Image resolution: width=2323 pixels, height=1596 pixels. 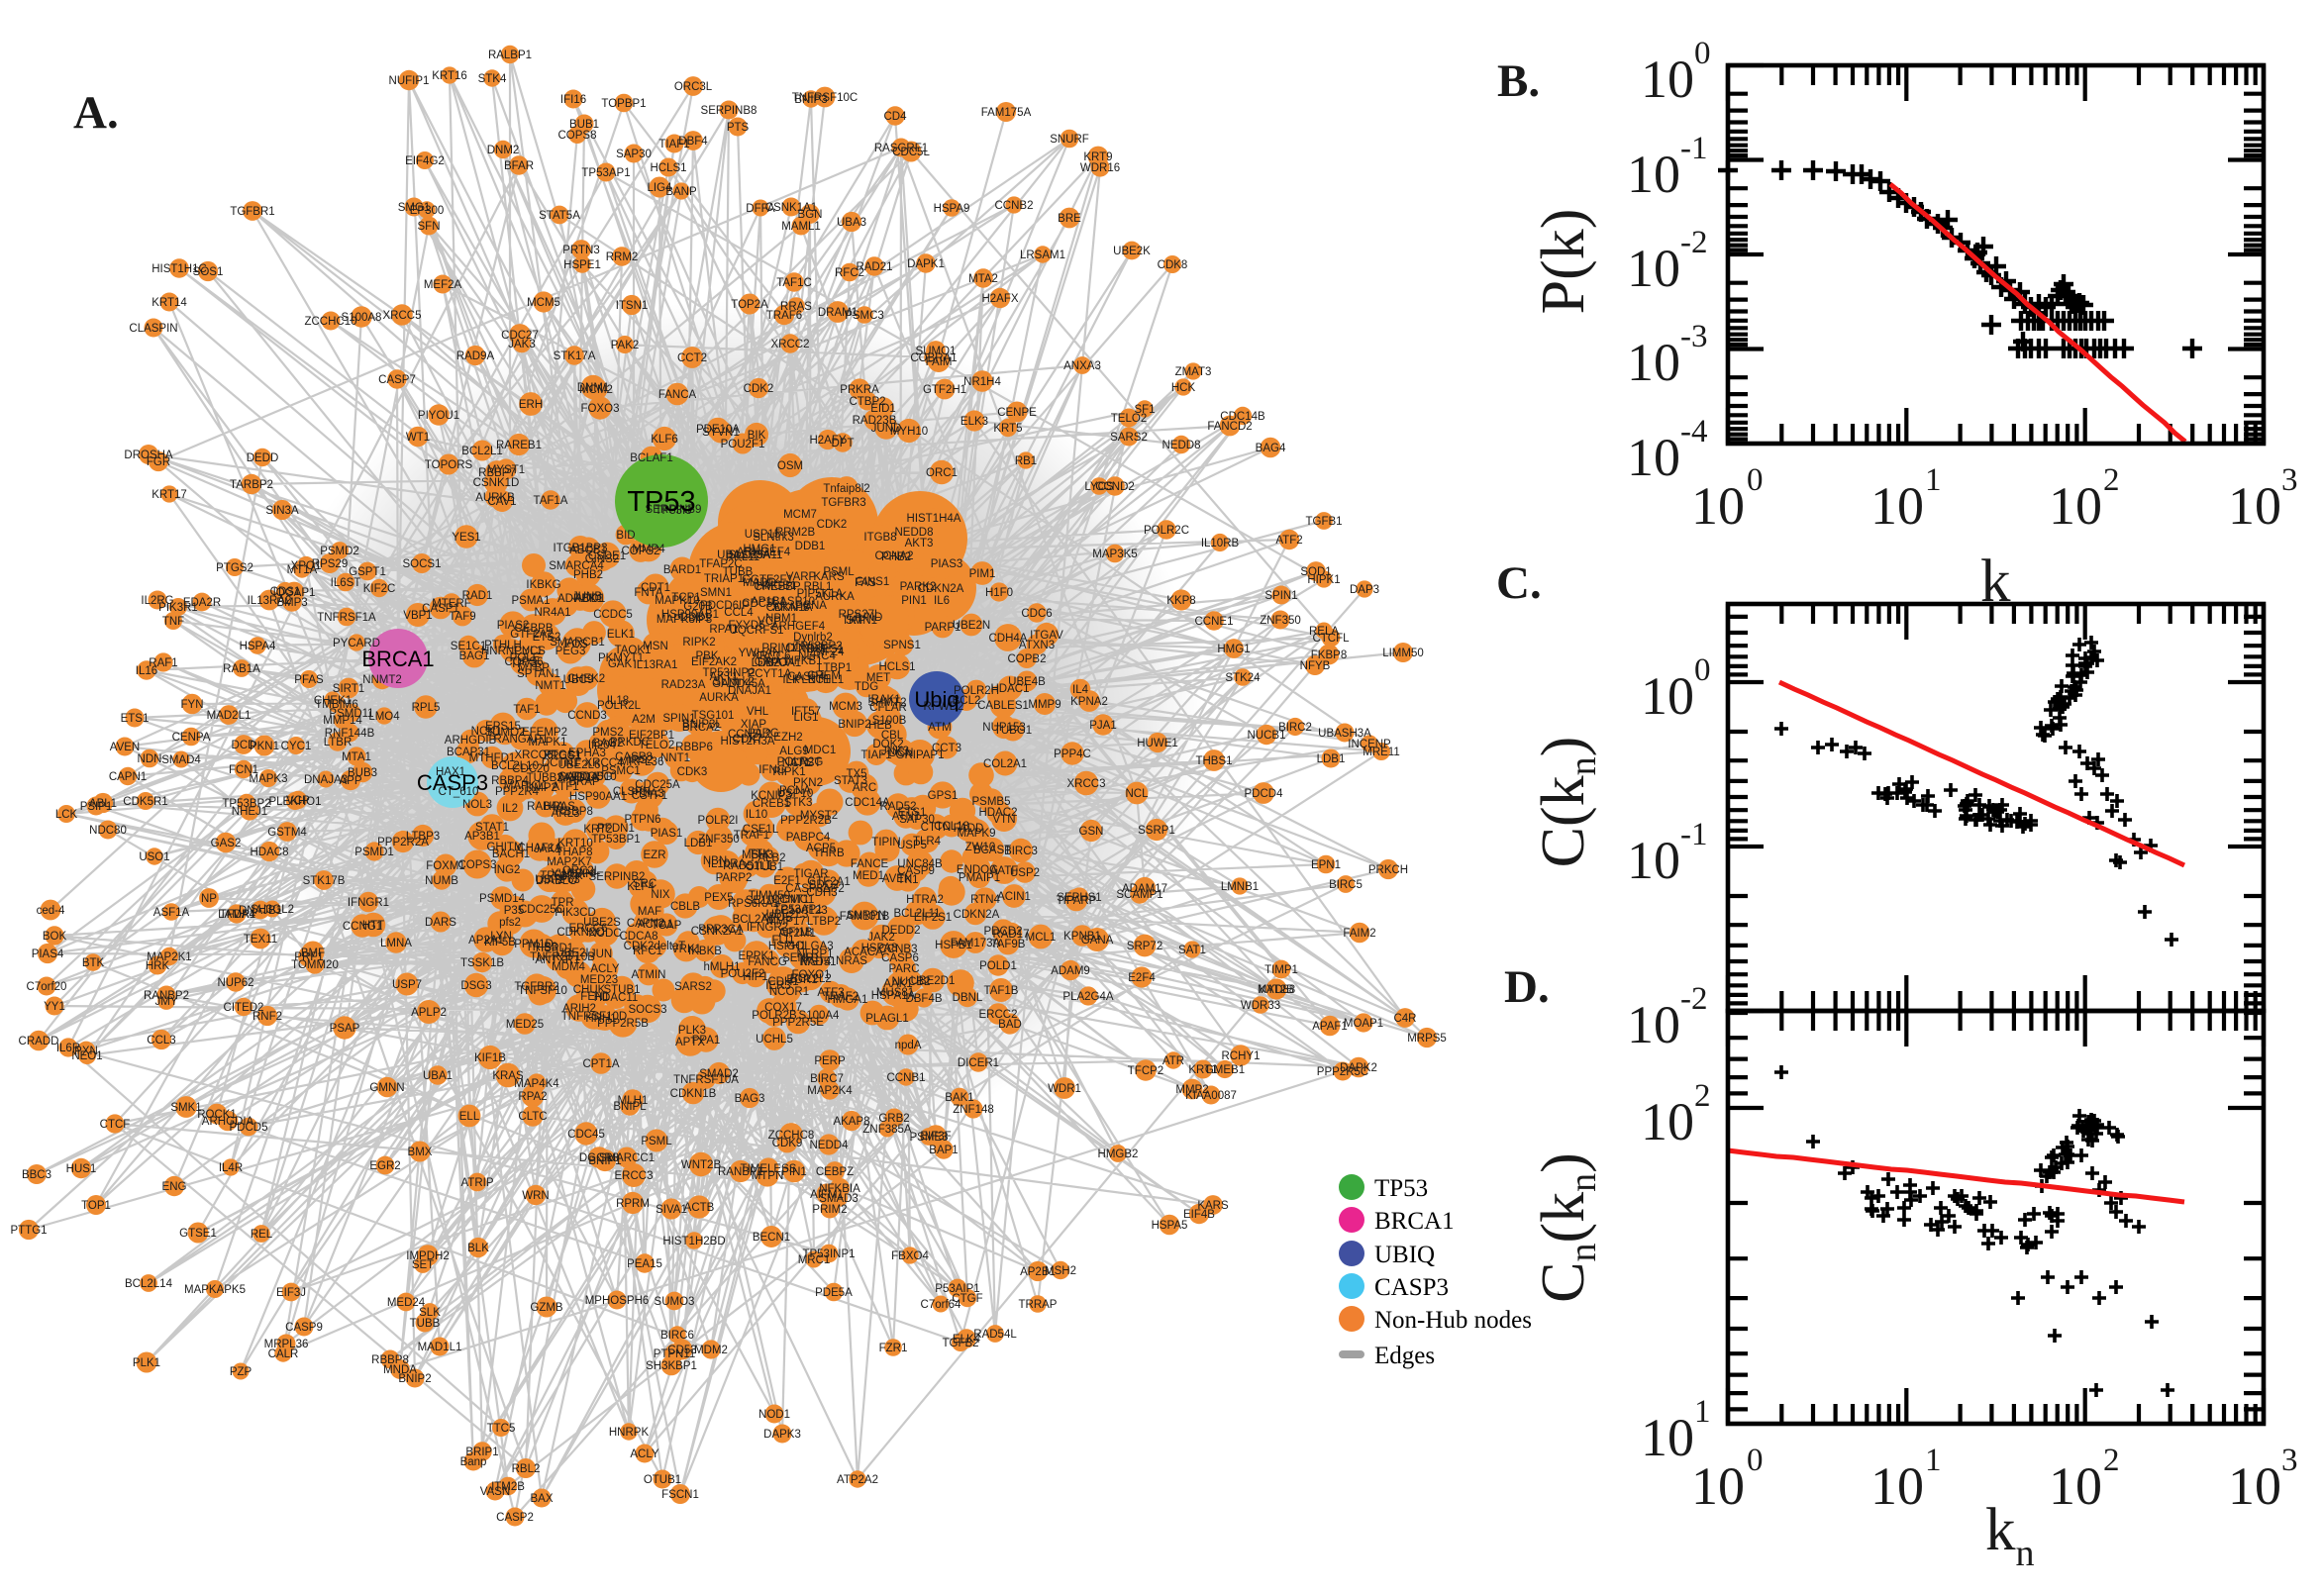 I want to click on svg-text: MDM2, so click(x=711, y=1350).